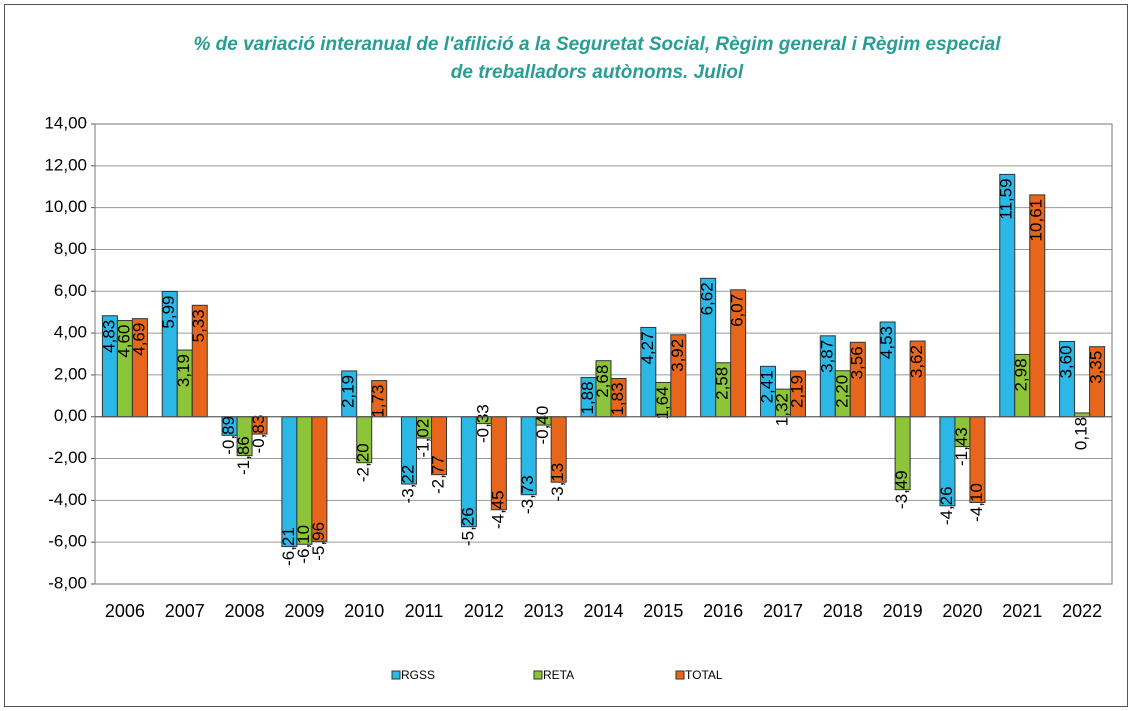  Describe the element at coordinates (123, 341) in the screenshot. I see `value-label: 4,60` at that location.